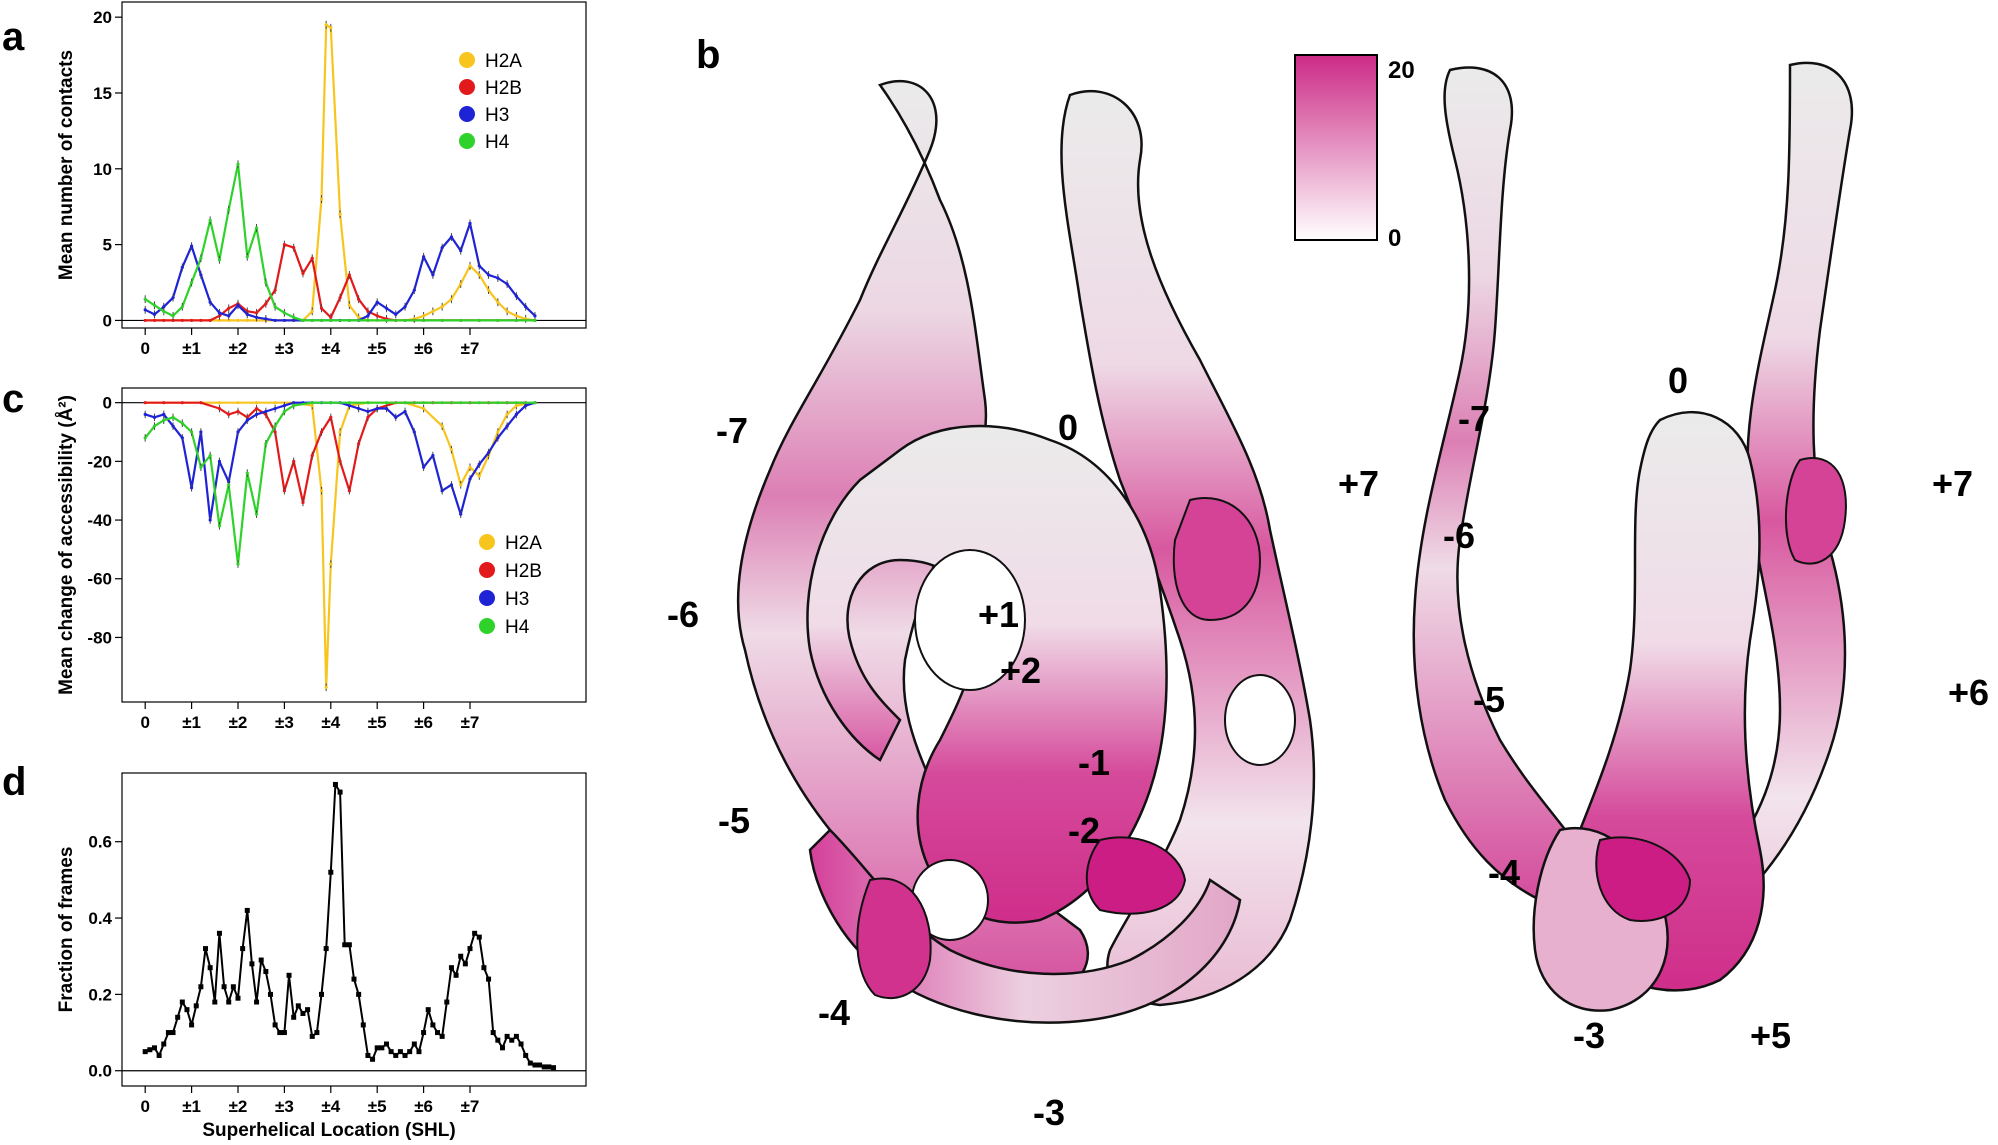 The height and width of the screenshot is (1145, 1998). What do you see at coordinates (66, 165) in the screenshot?
I see `y-axis-title: Mean number of contacts` at bounding box center [66, 165].